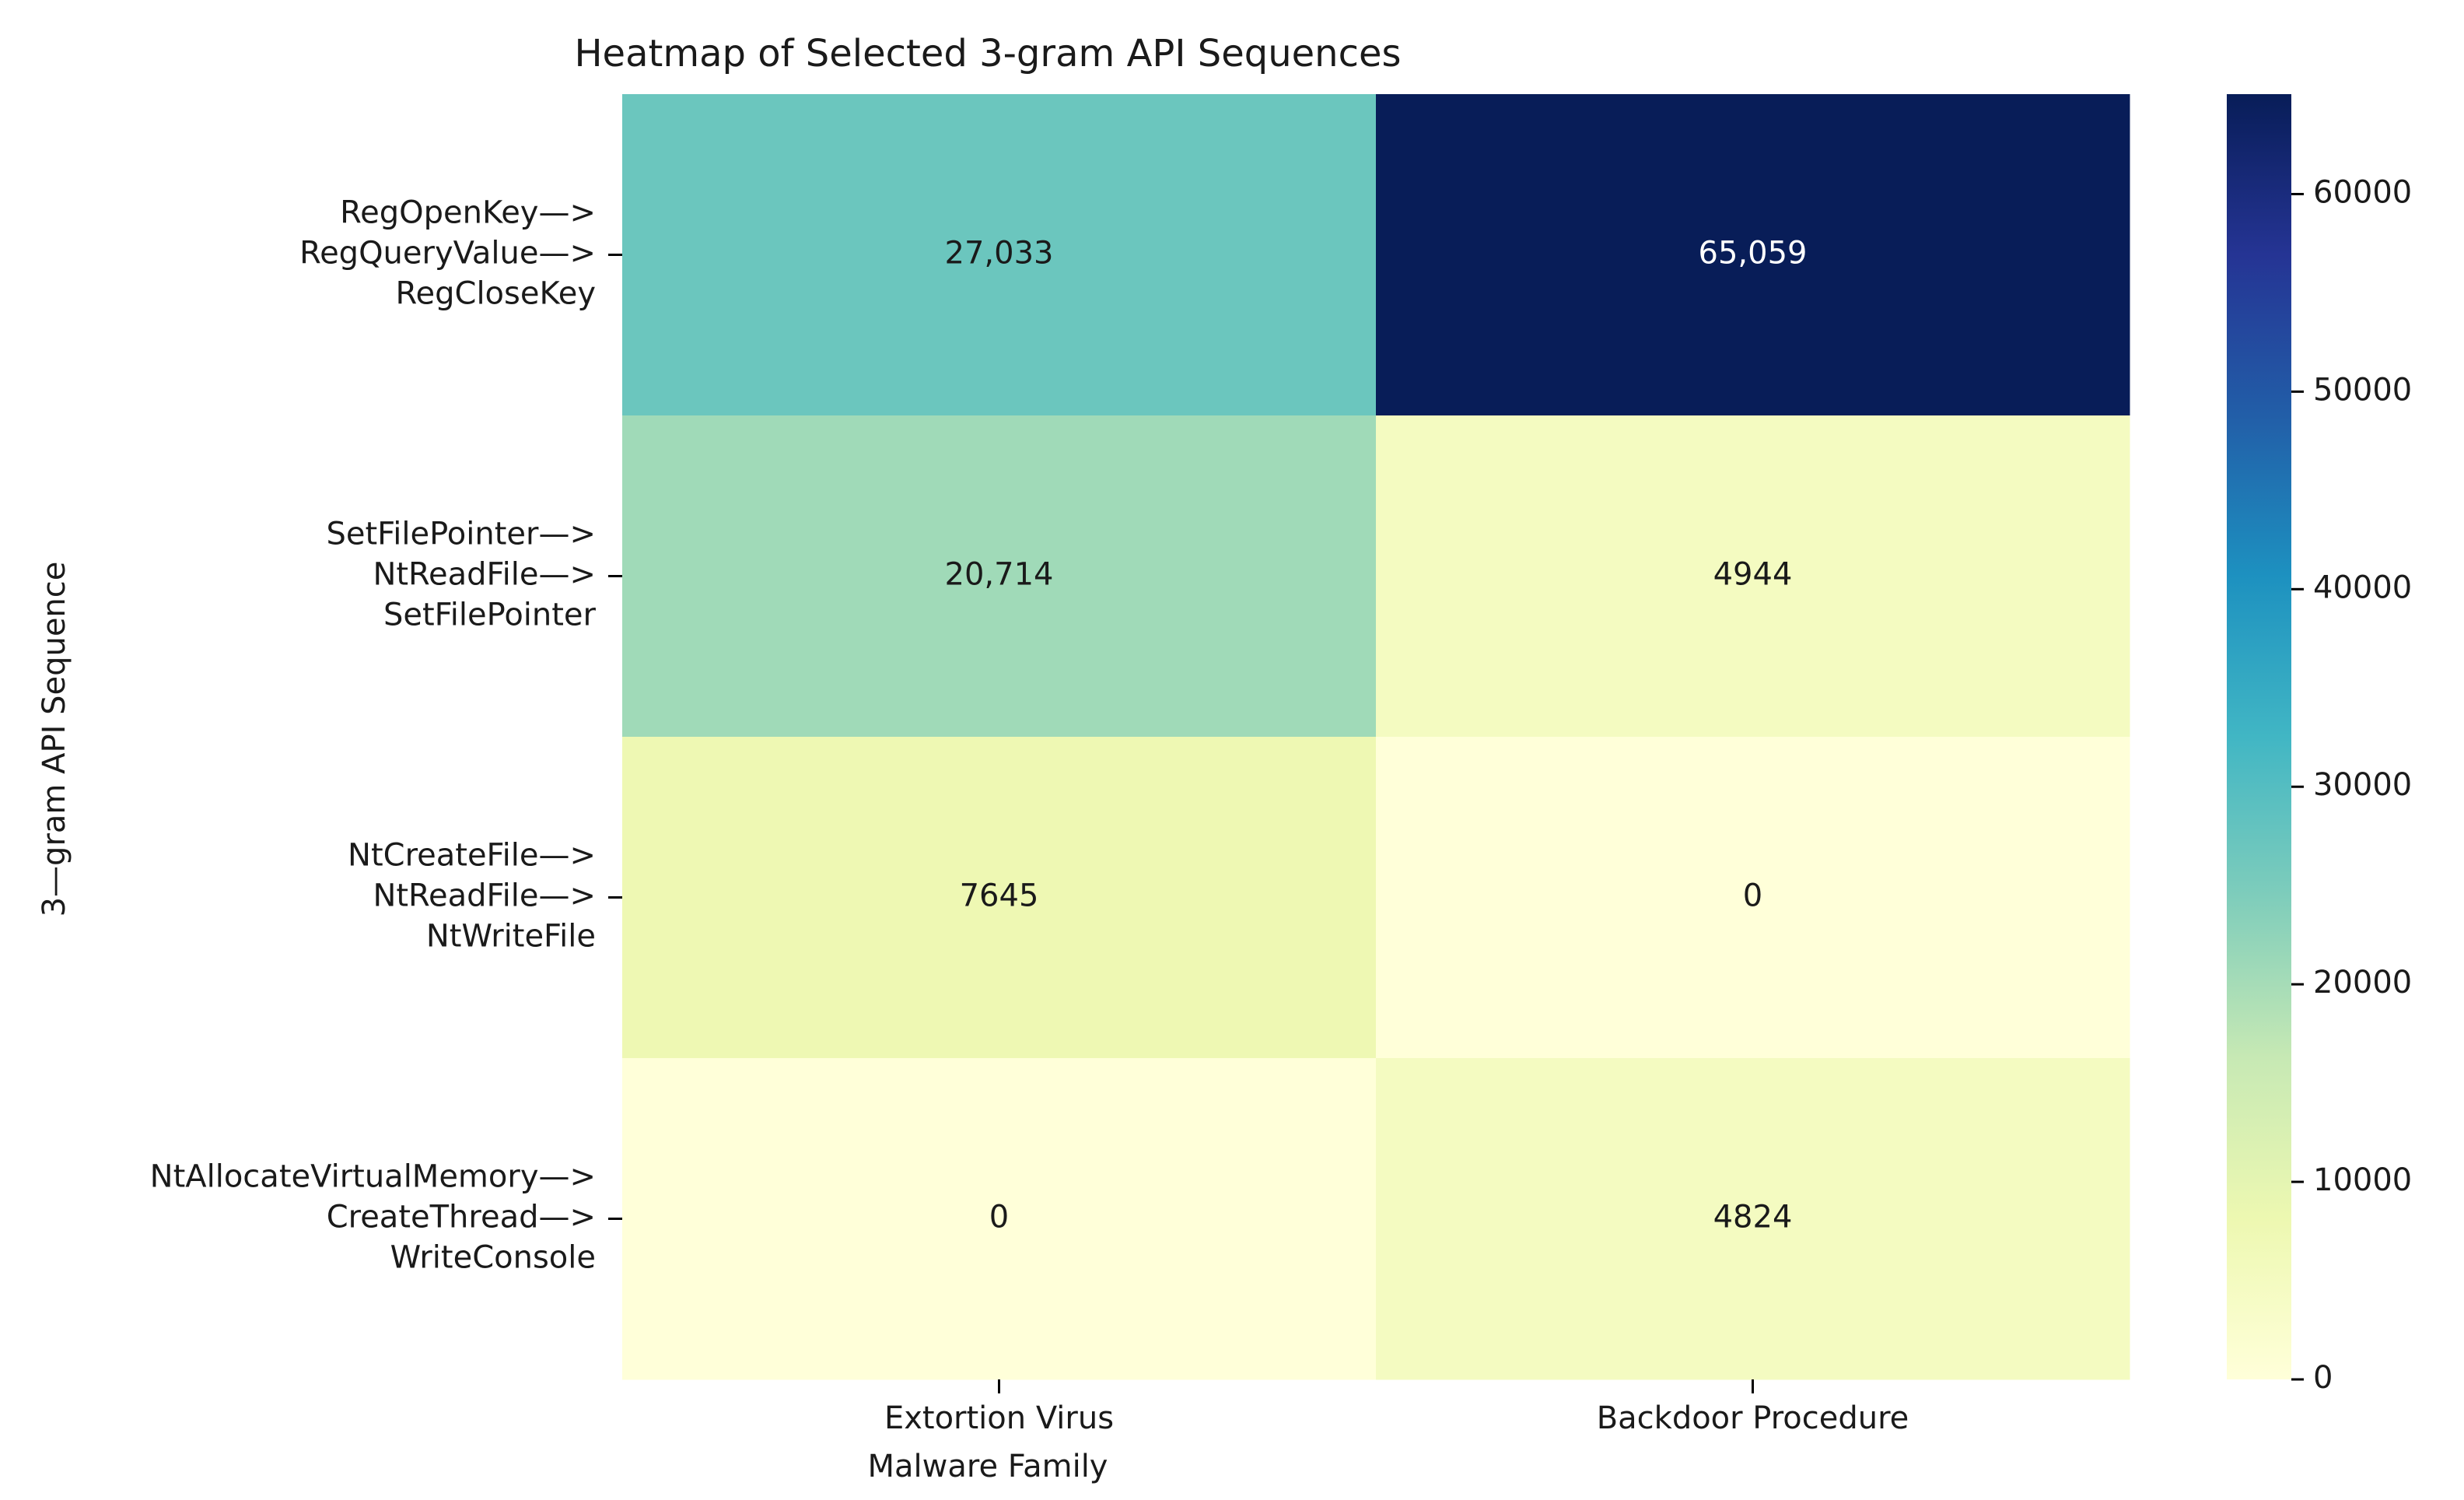 The image size is (2464, 1500). I want to click on colorbar-tick-label: 50000, so click(2362, 390).